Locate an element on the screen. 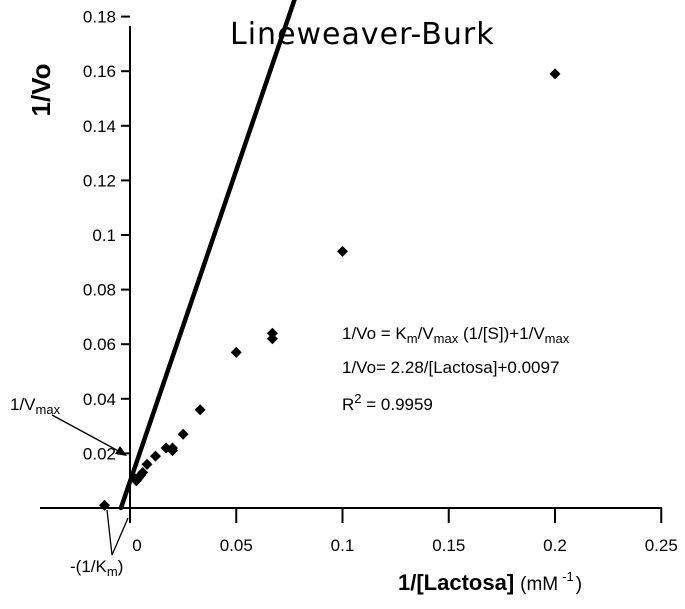  x-axis-label: 1/[Lactosa] (mM -1) is located at coordinates (490, 582).